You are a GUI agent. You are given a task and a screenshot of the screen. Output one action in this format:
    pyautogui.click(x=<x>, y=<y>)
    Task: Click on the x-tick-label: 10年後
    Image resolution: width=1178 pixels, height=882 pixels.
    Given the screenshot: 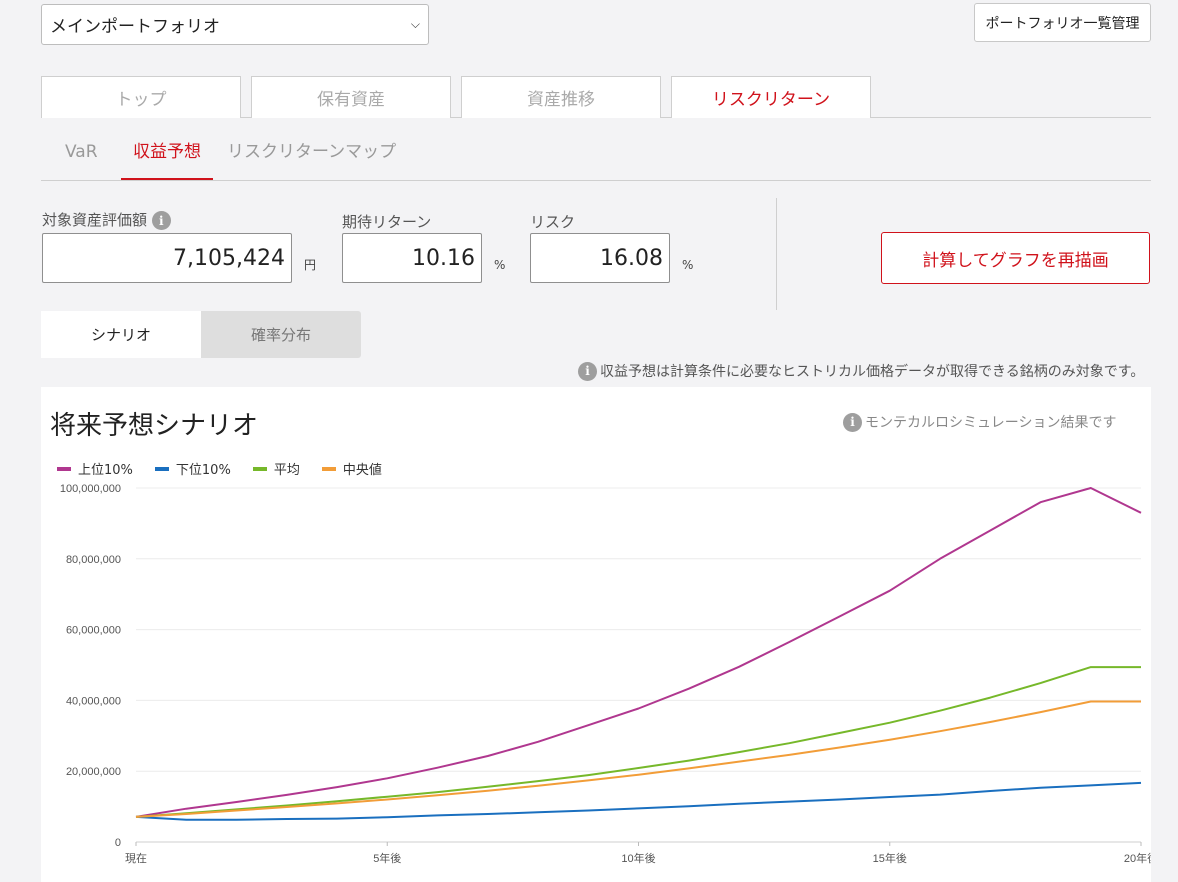 What is the action you would take?
    pyautogui.click(x=638, y=858)
    